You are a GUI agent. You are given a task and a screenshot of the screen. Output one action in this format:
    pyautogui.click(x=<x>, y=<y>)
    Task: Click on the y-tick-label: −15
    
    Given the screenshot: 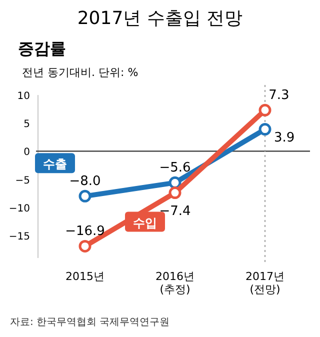 What is the action you would take?
    pyautogui.click(x=19, y=237)
    